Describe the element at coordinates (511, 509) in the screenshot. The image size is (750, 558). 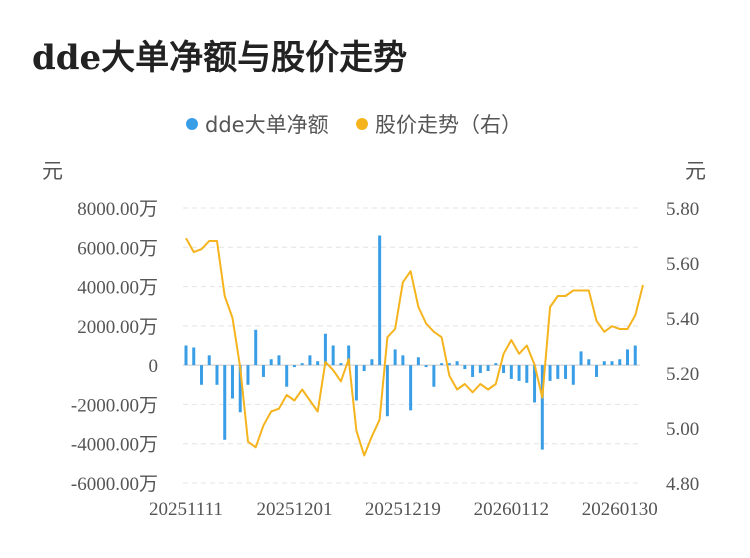
I see `x-tick-label: 20260112` at that location.